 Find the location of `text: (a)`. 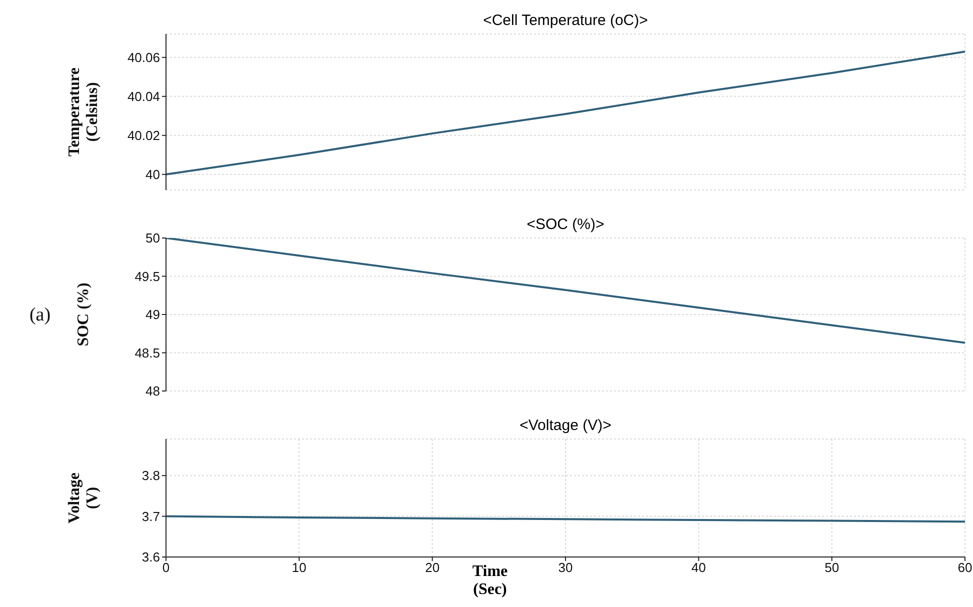

text: (a) is located at coordinates (40, 315).